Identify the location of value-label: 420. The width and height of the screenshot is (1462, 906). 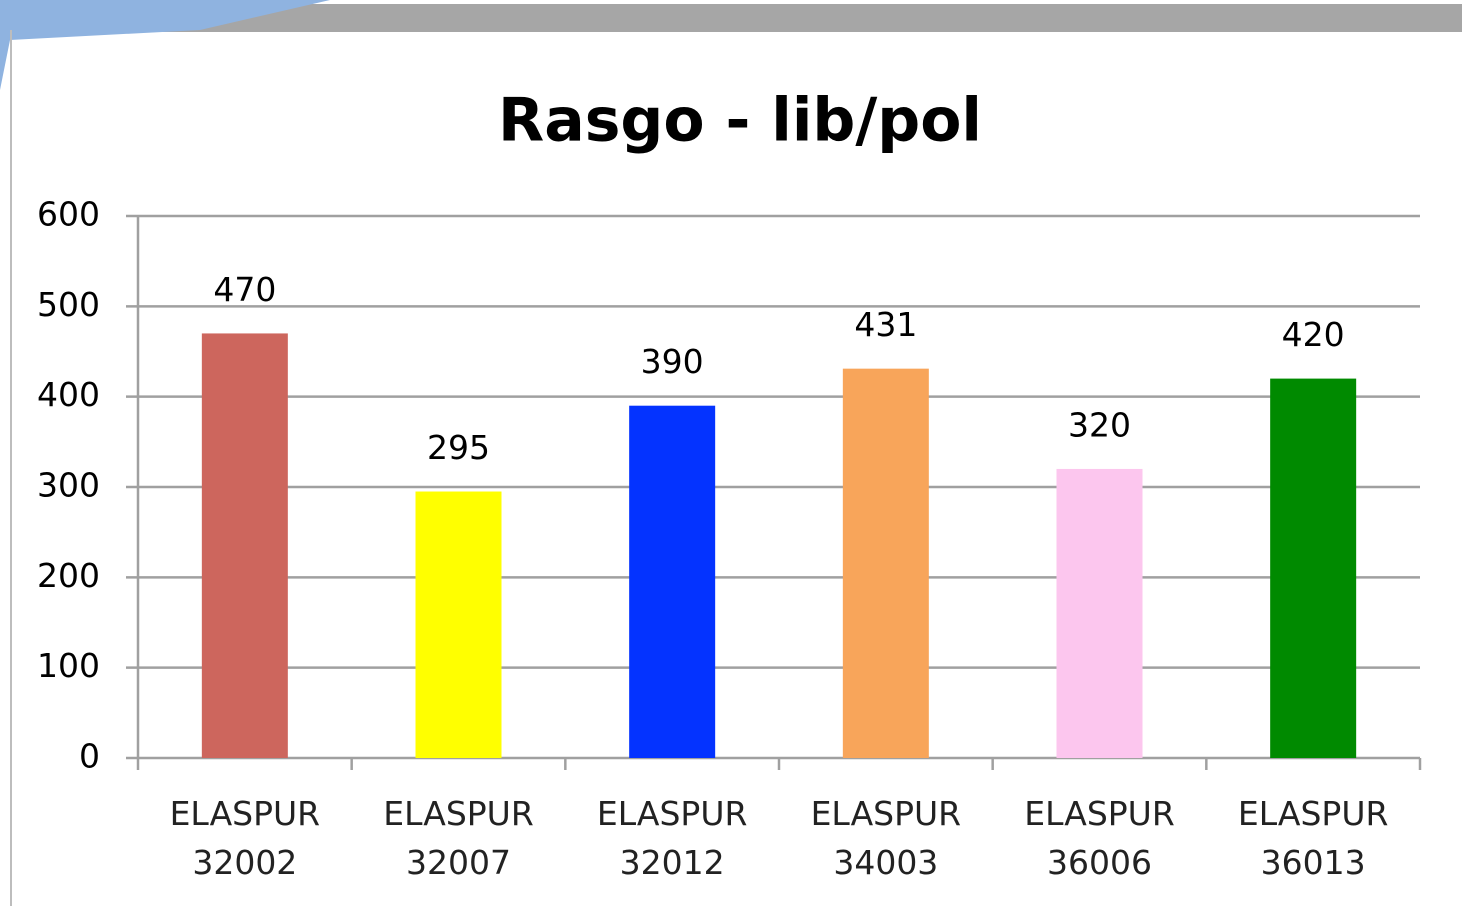
(1313, 334).